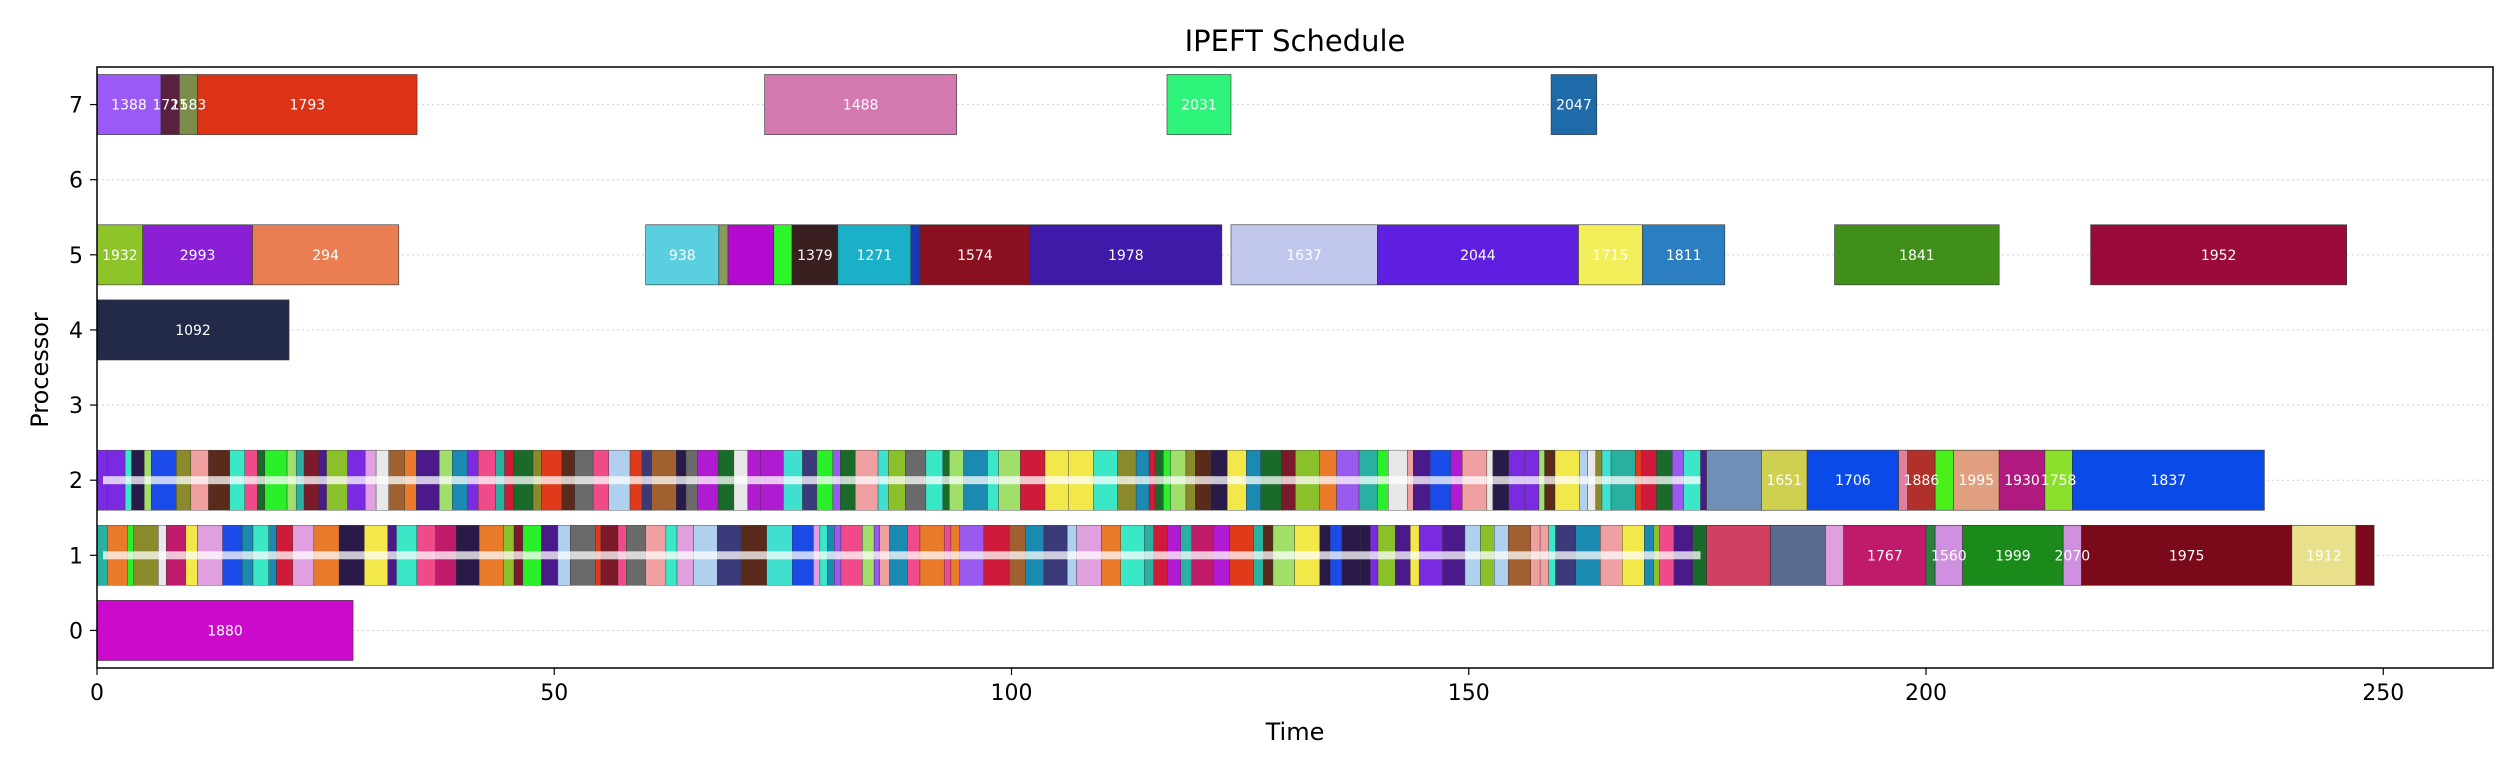  I want to click on task-label: 1999, so click(2013, 556).